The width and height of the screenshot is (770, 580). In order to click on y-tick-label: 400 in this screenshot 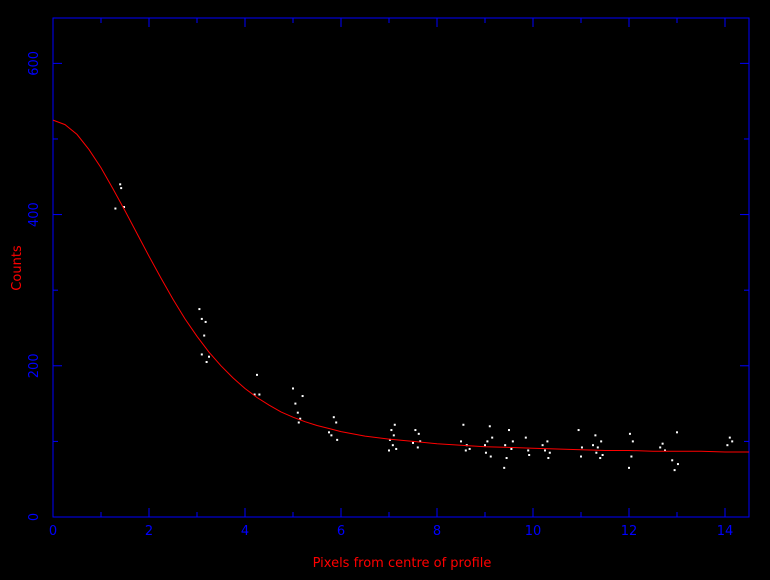, I will do `click(34, 214)`.